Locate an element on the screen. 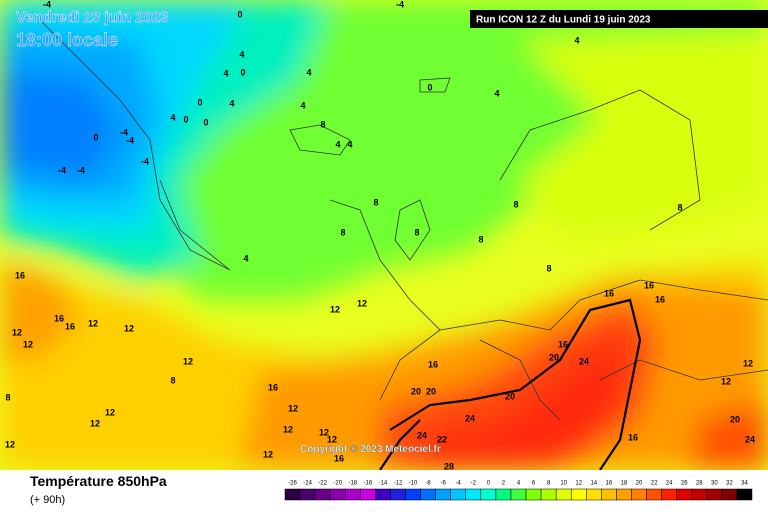 The image size is (768, 512). valid-time: 18:00 locale is located at coordinates (67, 40).